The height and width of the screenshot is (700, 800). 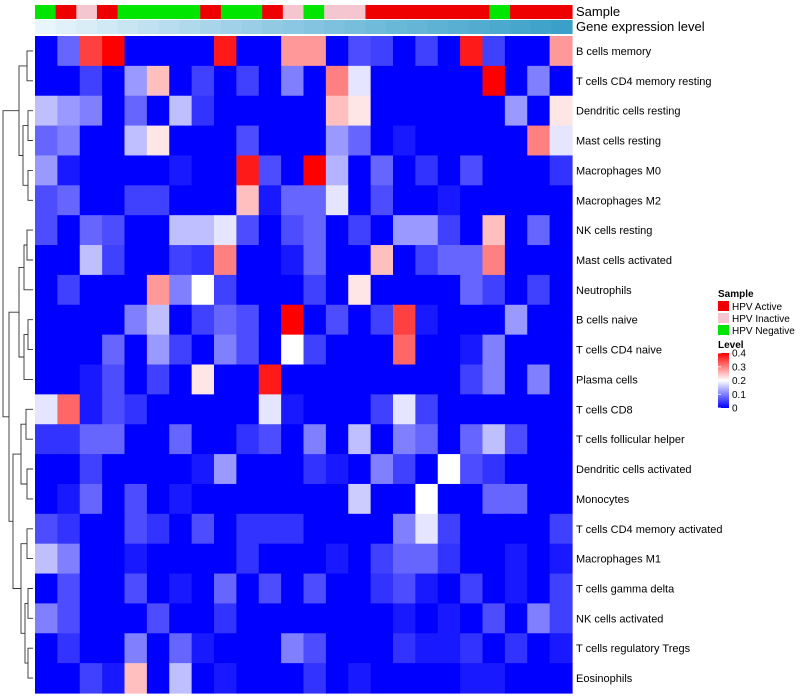 I want to click on level-legend-title: Level, so click(x=731, y=345).